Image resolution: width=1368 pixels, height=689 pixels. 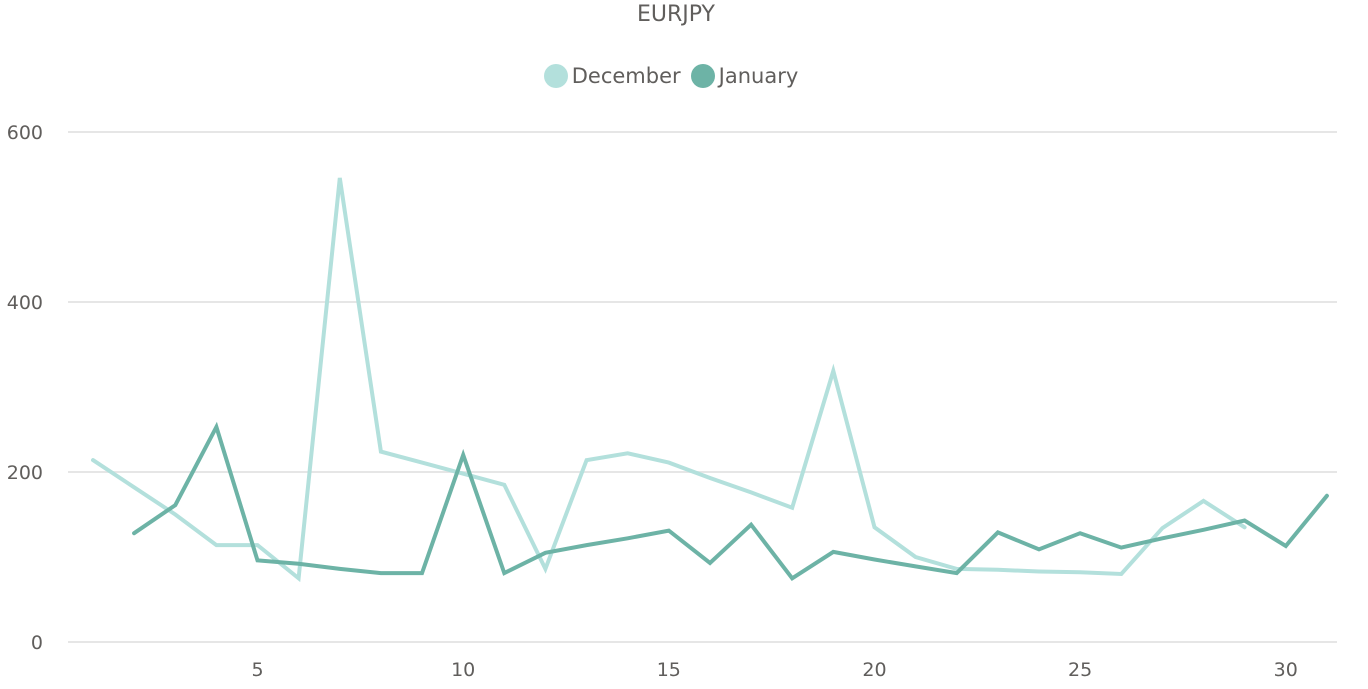 I want to click on y-tick-label: 400, so click(x=25, y=303).